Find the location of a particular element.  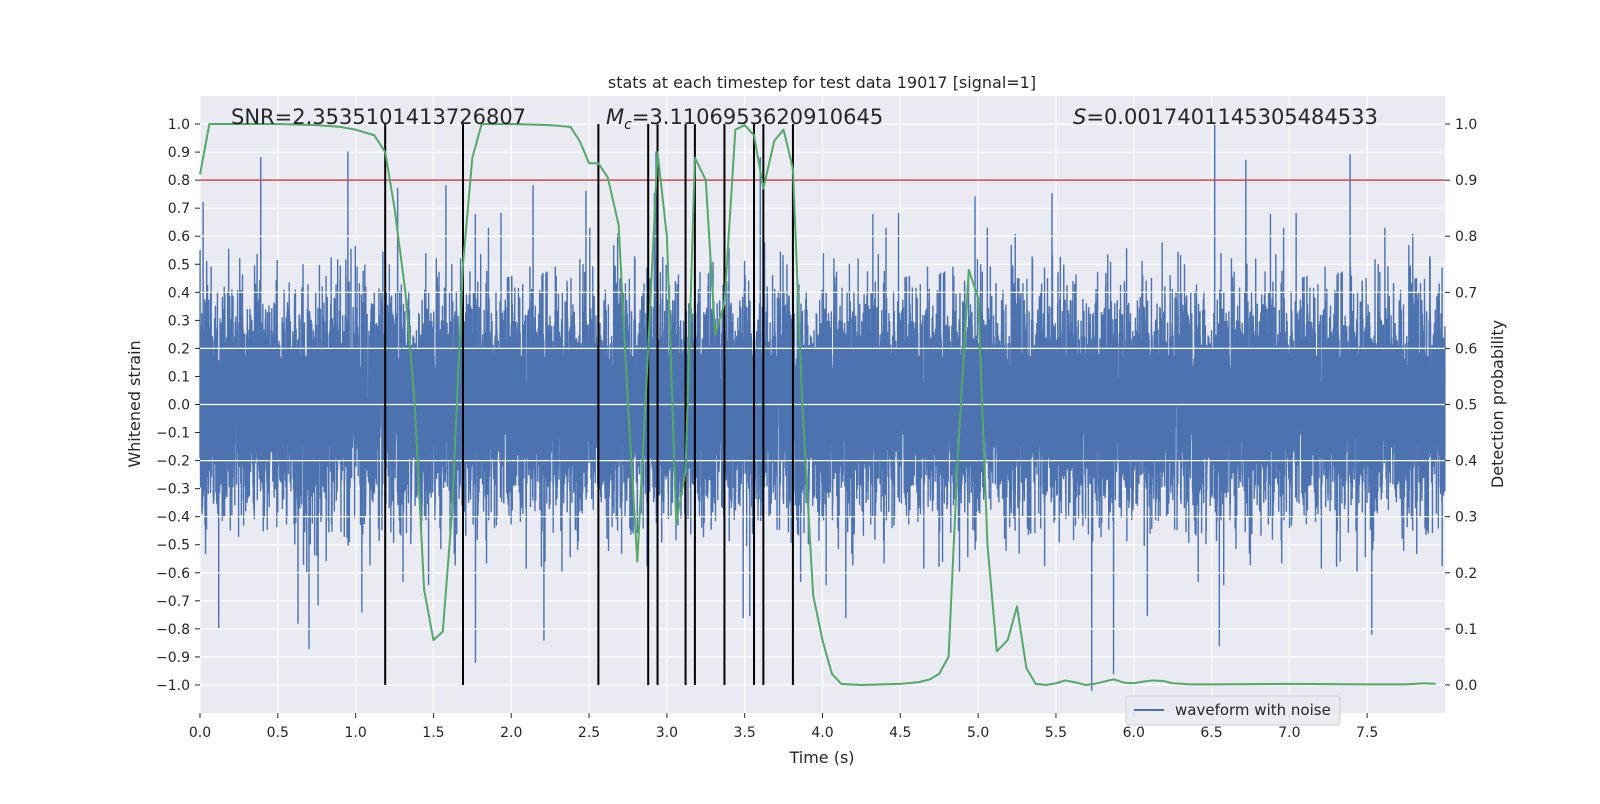

y2-tick-label: 0.3 is located at coordinates (1466, 518).